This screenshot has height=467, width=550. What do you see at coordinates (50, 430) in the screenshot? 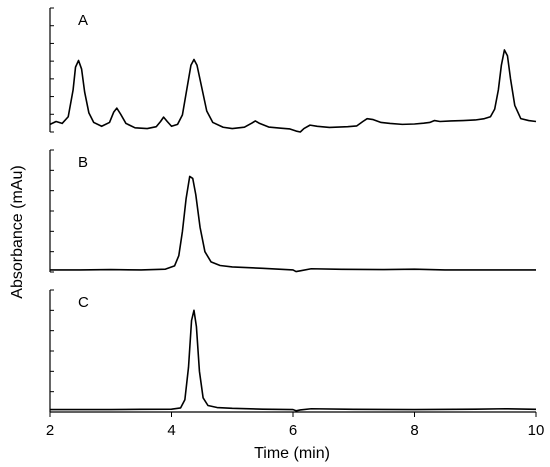
I see `x-tick-label: 2` at bounding box center [50, 430].